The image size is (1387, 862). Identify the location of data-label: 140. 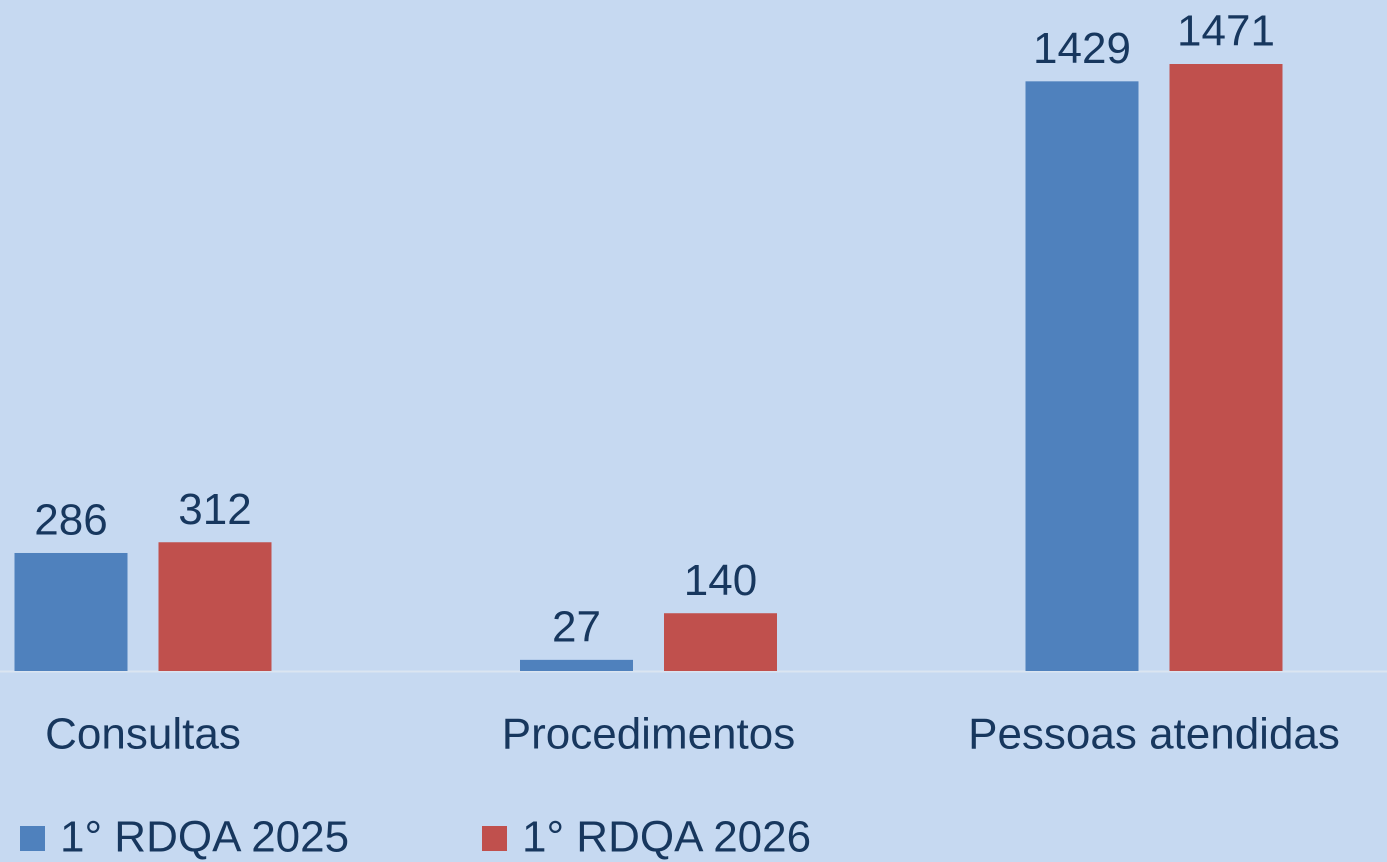
(720, 580).